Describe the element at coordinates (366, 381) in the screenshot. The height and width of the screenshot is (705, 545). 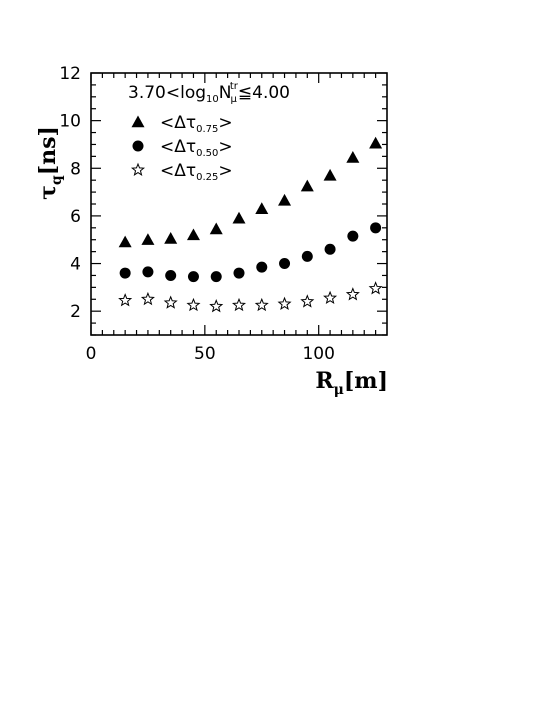
I see `x-axis-title-unit: [m]` at that location.